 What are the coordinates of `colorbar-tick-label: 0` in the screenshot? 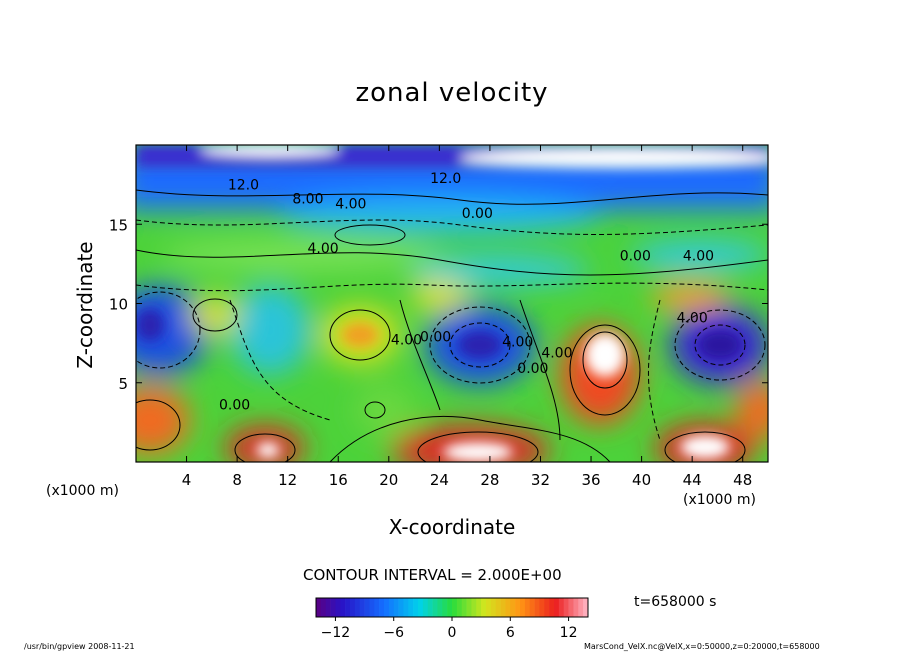 It's located at (452, 633).